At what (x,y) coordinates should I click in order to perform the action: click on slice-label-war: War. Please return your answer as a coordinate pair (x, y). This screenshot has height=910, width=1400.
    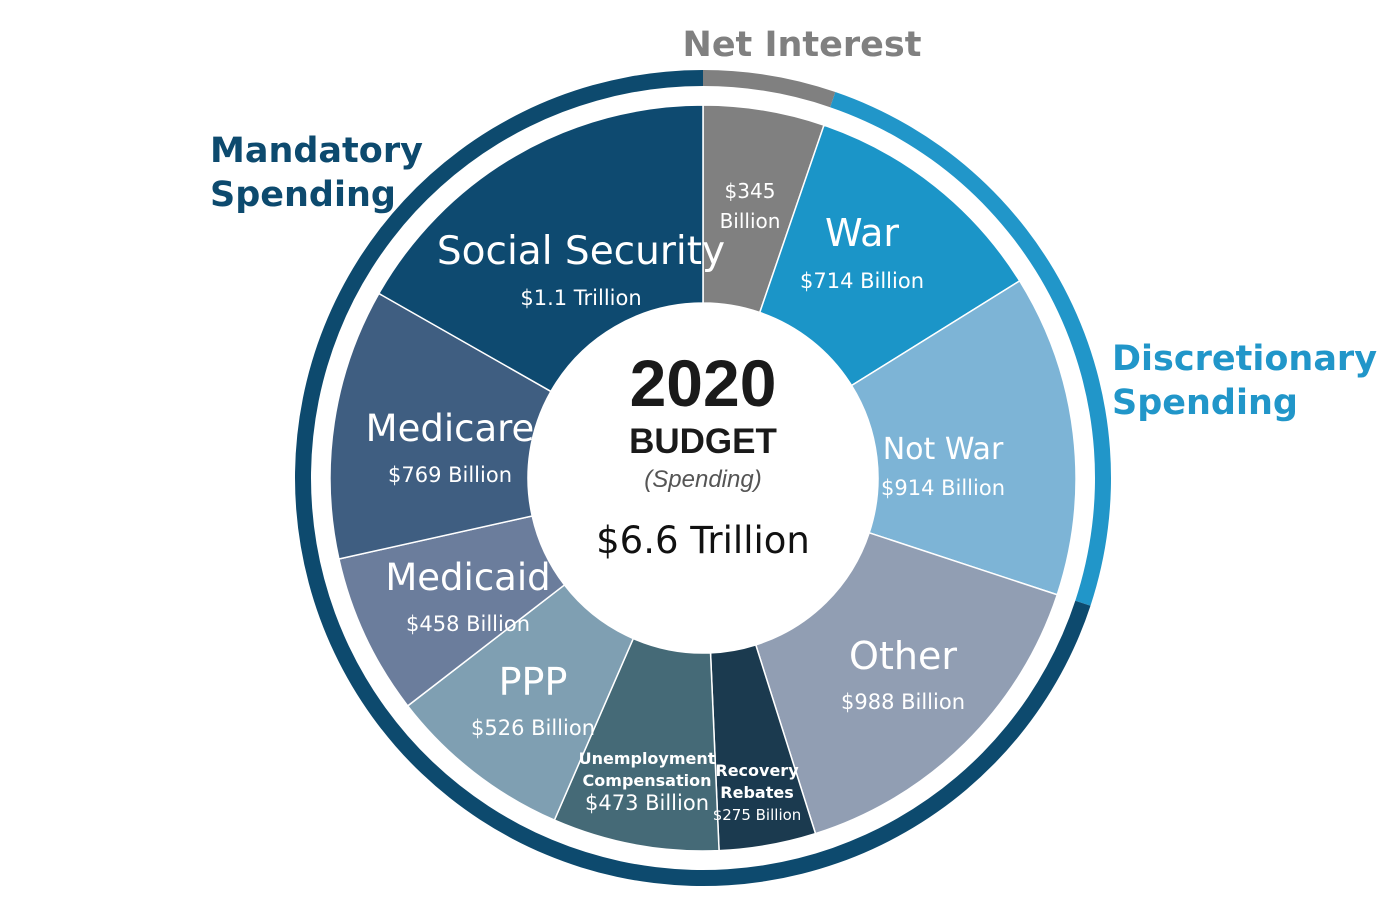
    Looking at the image, I should click on (862, 233).